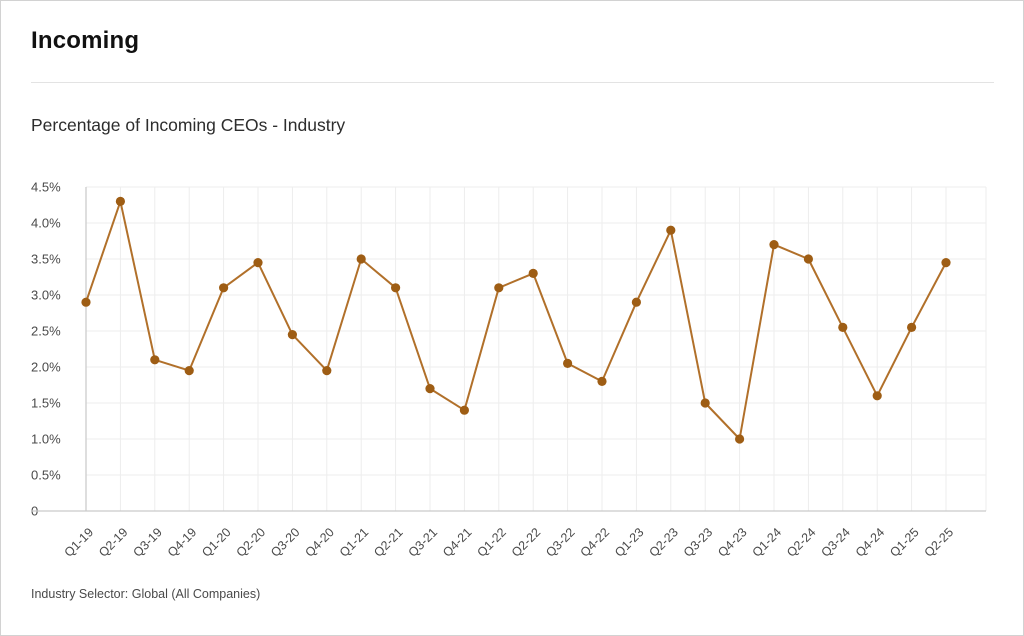  I want to click on x-axis-tick-label: Q1-19, so click(79, 542).